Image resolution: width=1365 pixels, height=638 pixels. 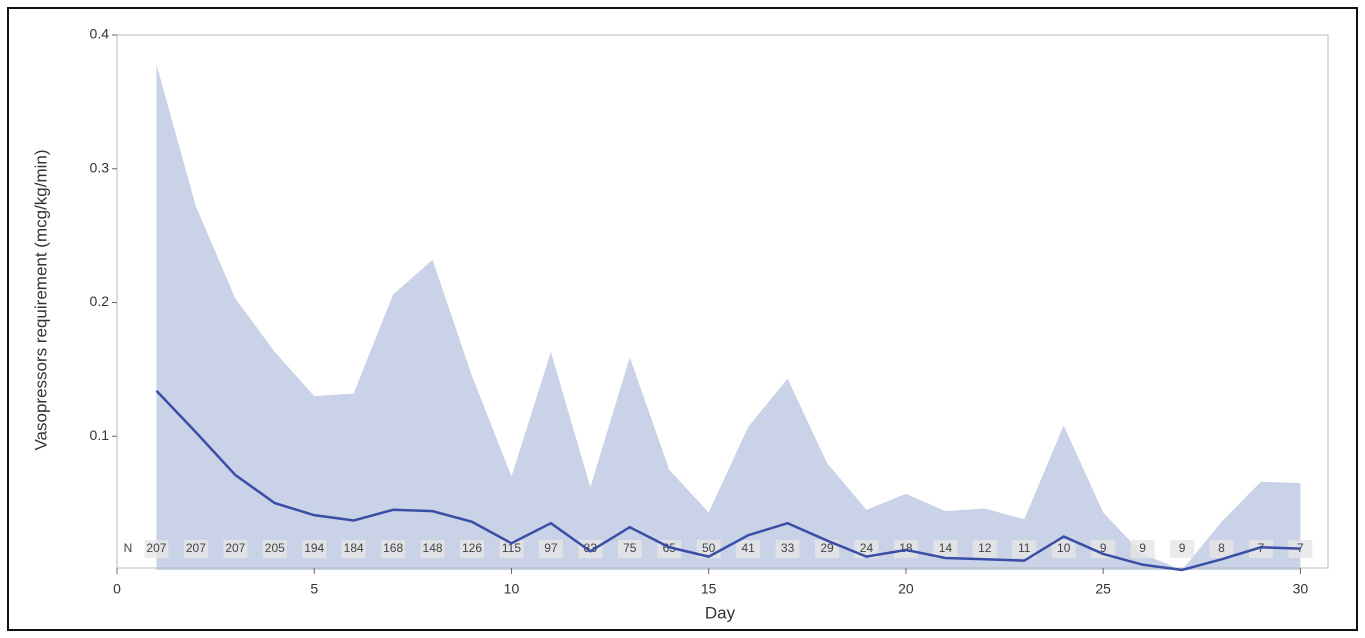 What do you see at coordinates (314, 589) in the screenshot?
I see `x-tick-label: 5` at bounding box center [314, 589].